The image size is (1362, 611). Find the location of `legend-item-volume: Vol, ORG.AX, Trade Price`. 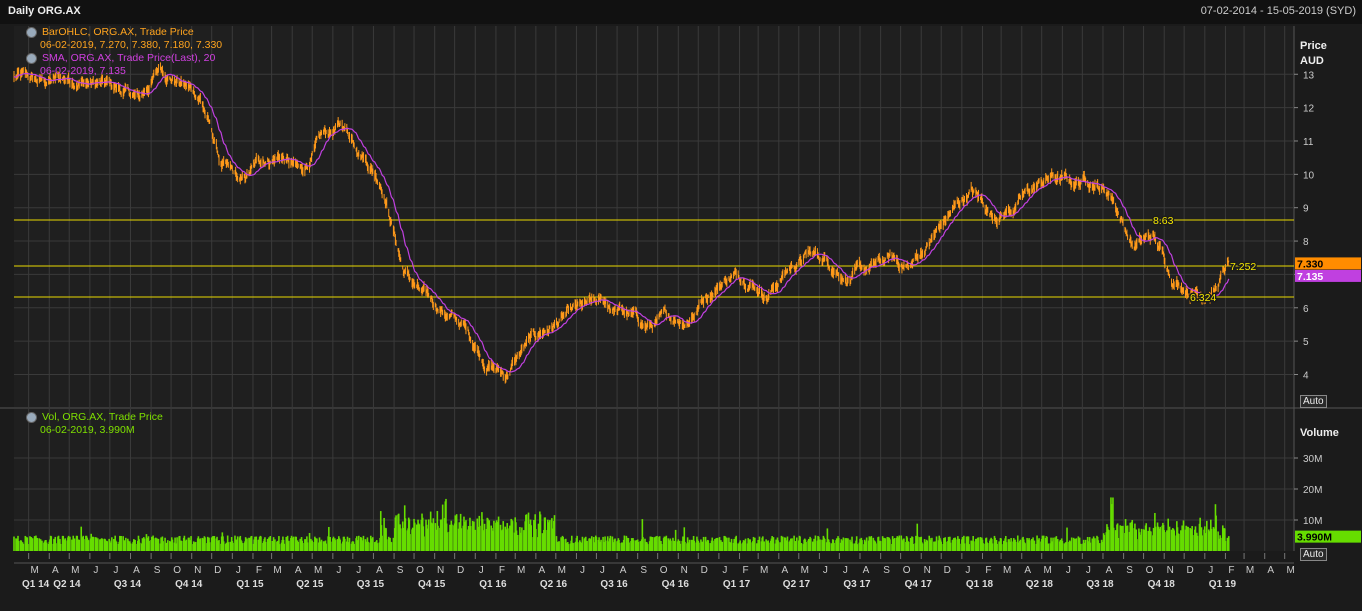

legend-item-volume: Vol, ORG.AX, Trade Price is located at coordinates (94, 417).